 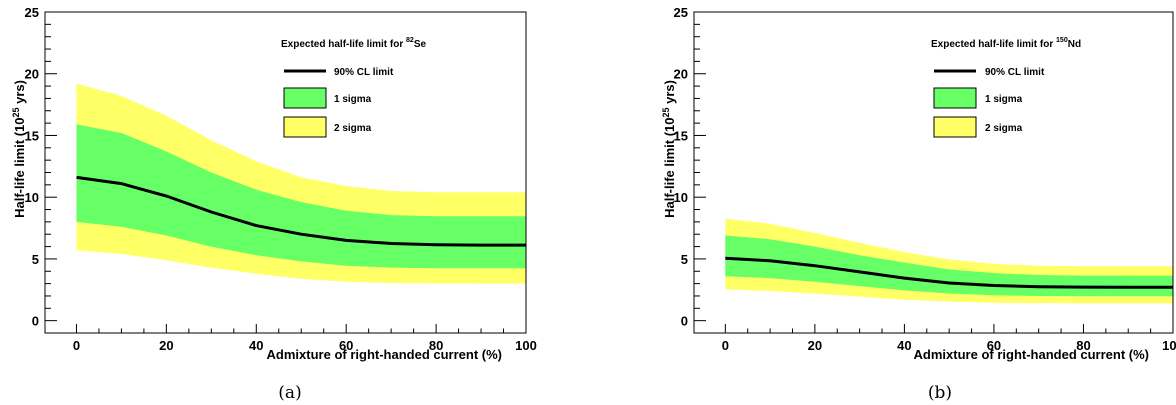 I want to click on band-group, so click(x=949, y=261).